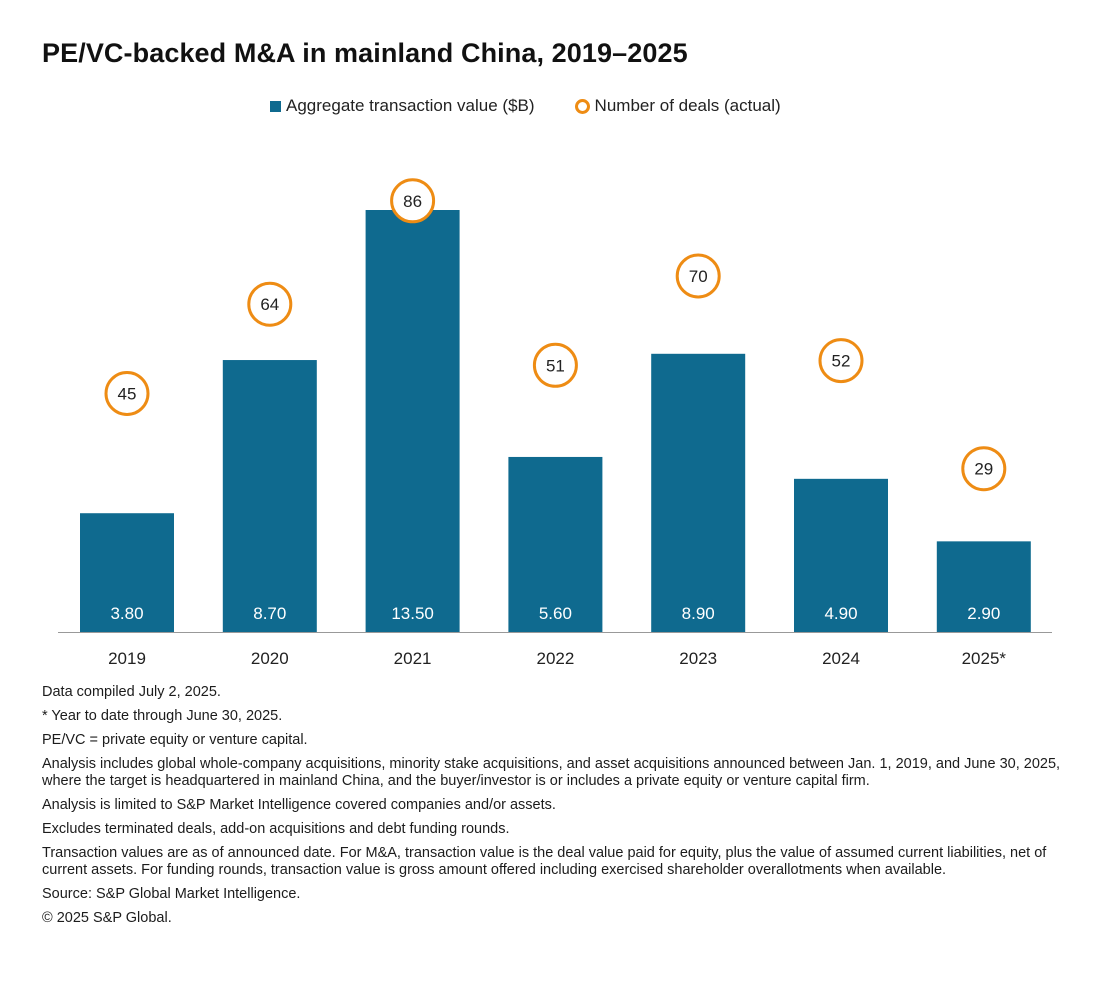  I want to click on legend-circle-swatch, so click(582, 106).